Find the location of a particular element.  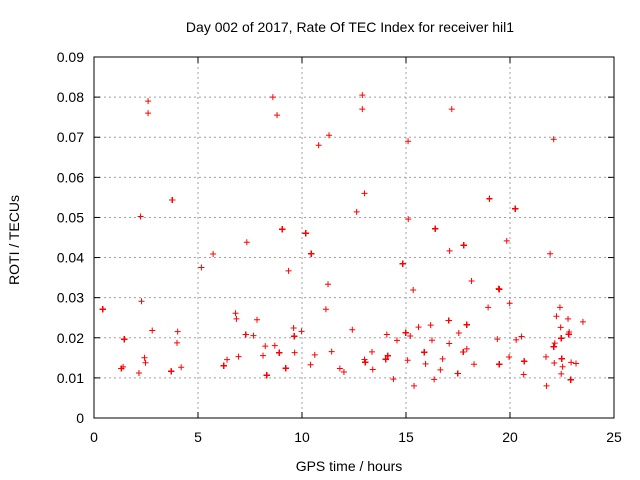

x-tick-label: 0 is located at coordinates (94, 437).